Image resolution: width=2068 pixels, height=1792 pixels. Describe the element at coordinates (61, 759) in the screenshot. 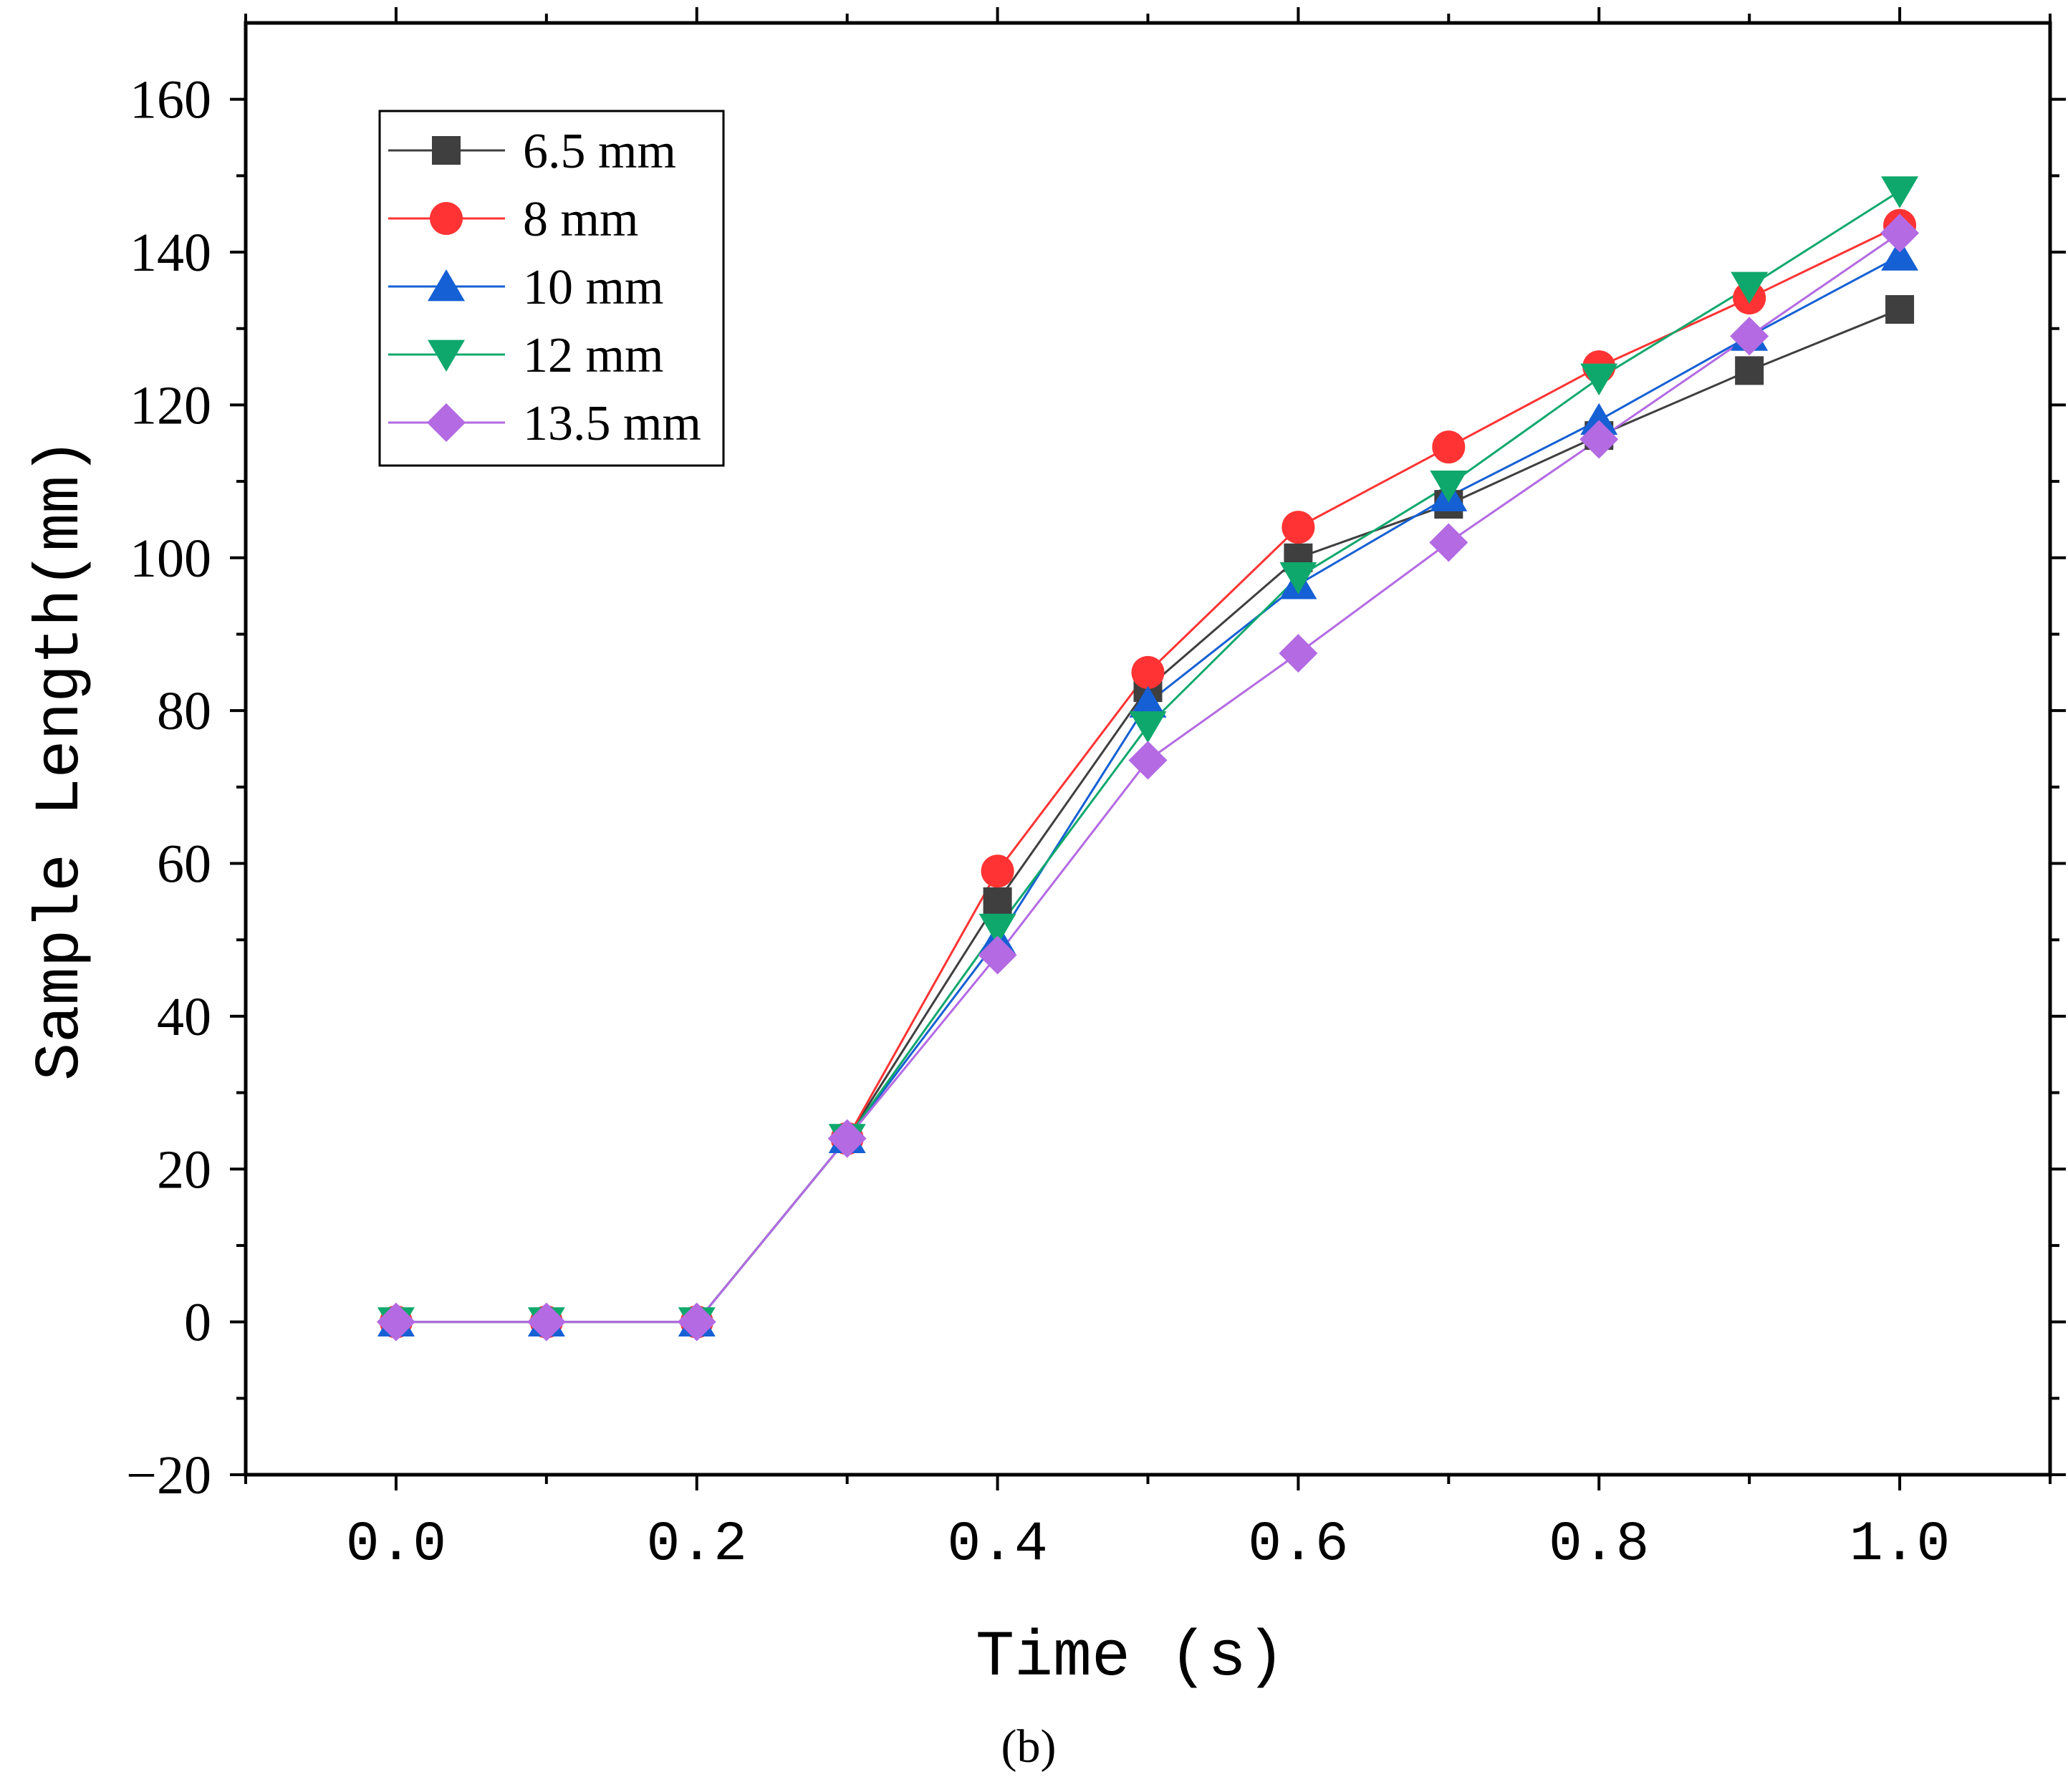

I see `y-axis-label: Sample Length(mm)` at that location.